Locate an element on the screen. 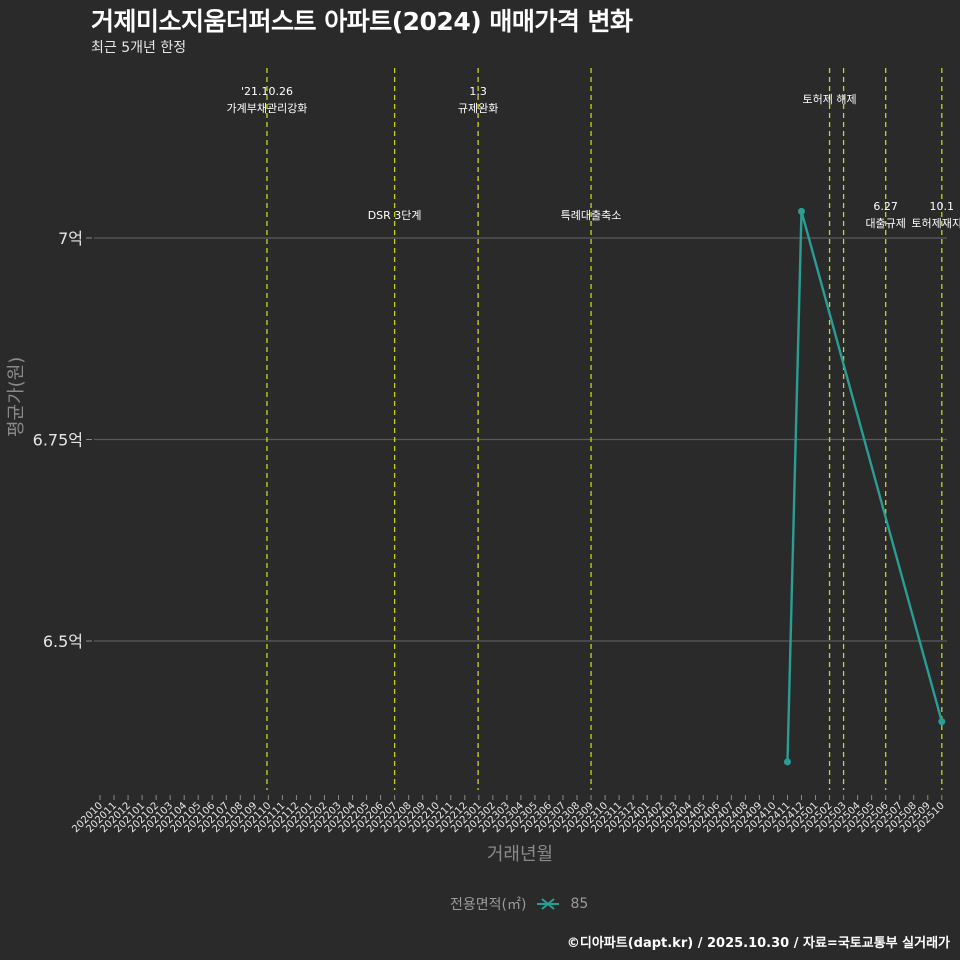 Image resolution: width=960 pixels, height=960 pixels. svg-text: DSR 3단계 is located at coordinates (395, 215).